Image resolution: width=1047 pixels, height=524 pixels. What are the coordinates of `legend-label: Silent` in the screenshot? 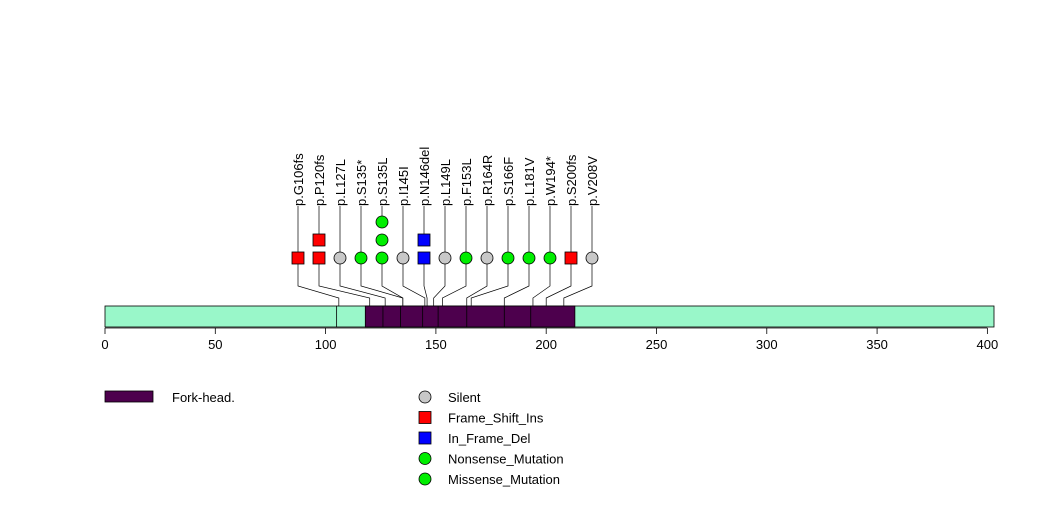 It's located at (464, 397).